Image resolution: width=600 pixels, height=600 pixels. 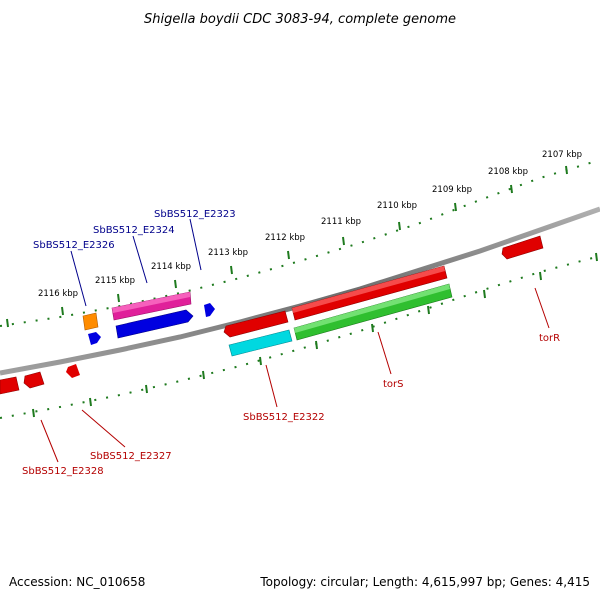 What do you see at coordinates (393, 384) in the screenshot?
I see `label-torS: torS` at bounding box center [393, 384].